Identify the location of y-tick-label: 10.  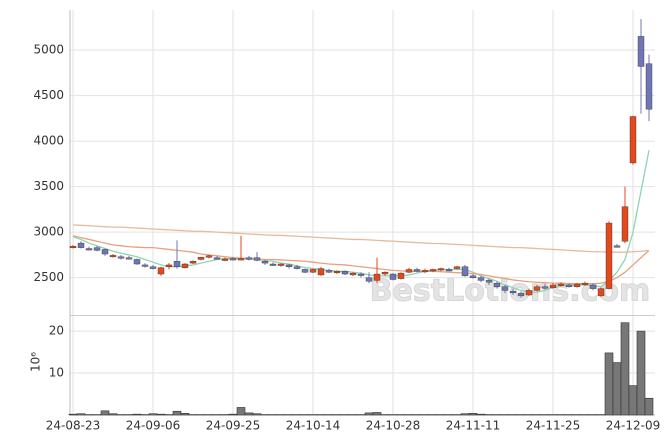
(56, 373).